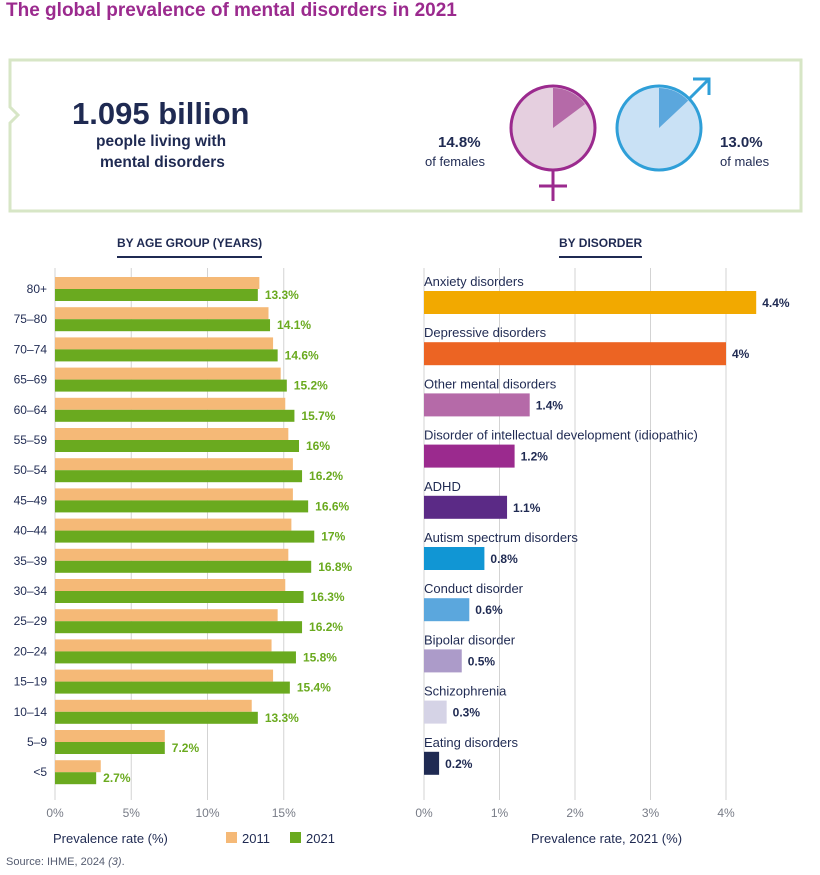 The width and height of the screenshot is (820, 875). Describe the element at coordinates (601, 247) in the screenshot. I see `disorder-chart-title: BY DISORDER` at that location.